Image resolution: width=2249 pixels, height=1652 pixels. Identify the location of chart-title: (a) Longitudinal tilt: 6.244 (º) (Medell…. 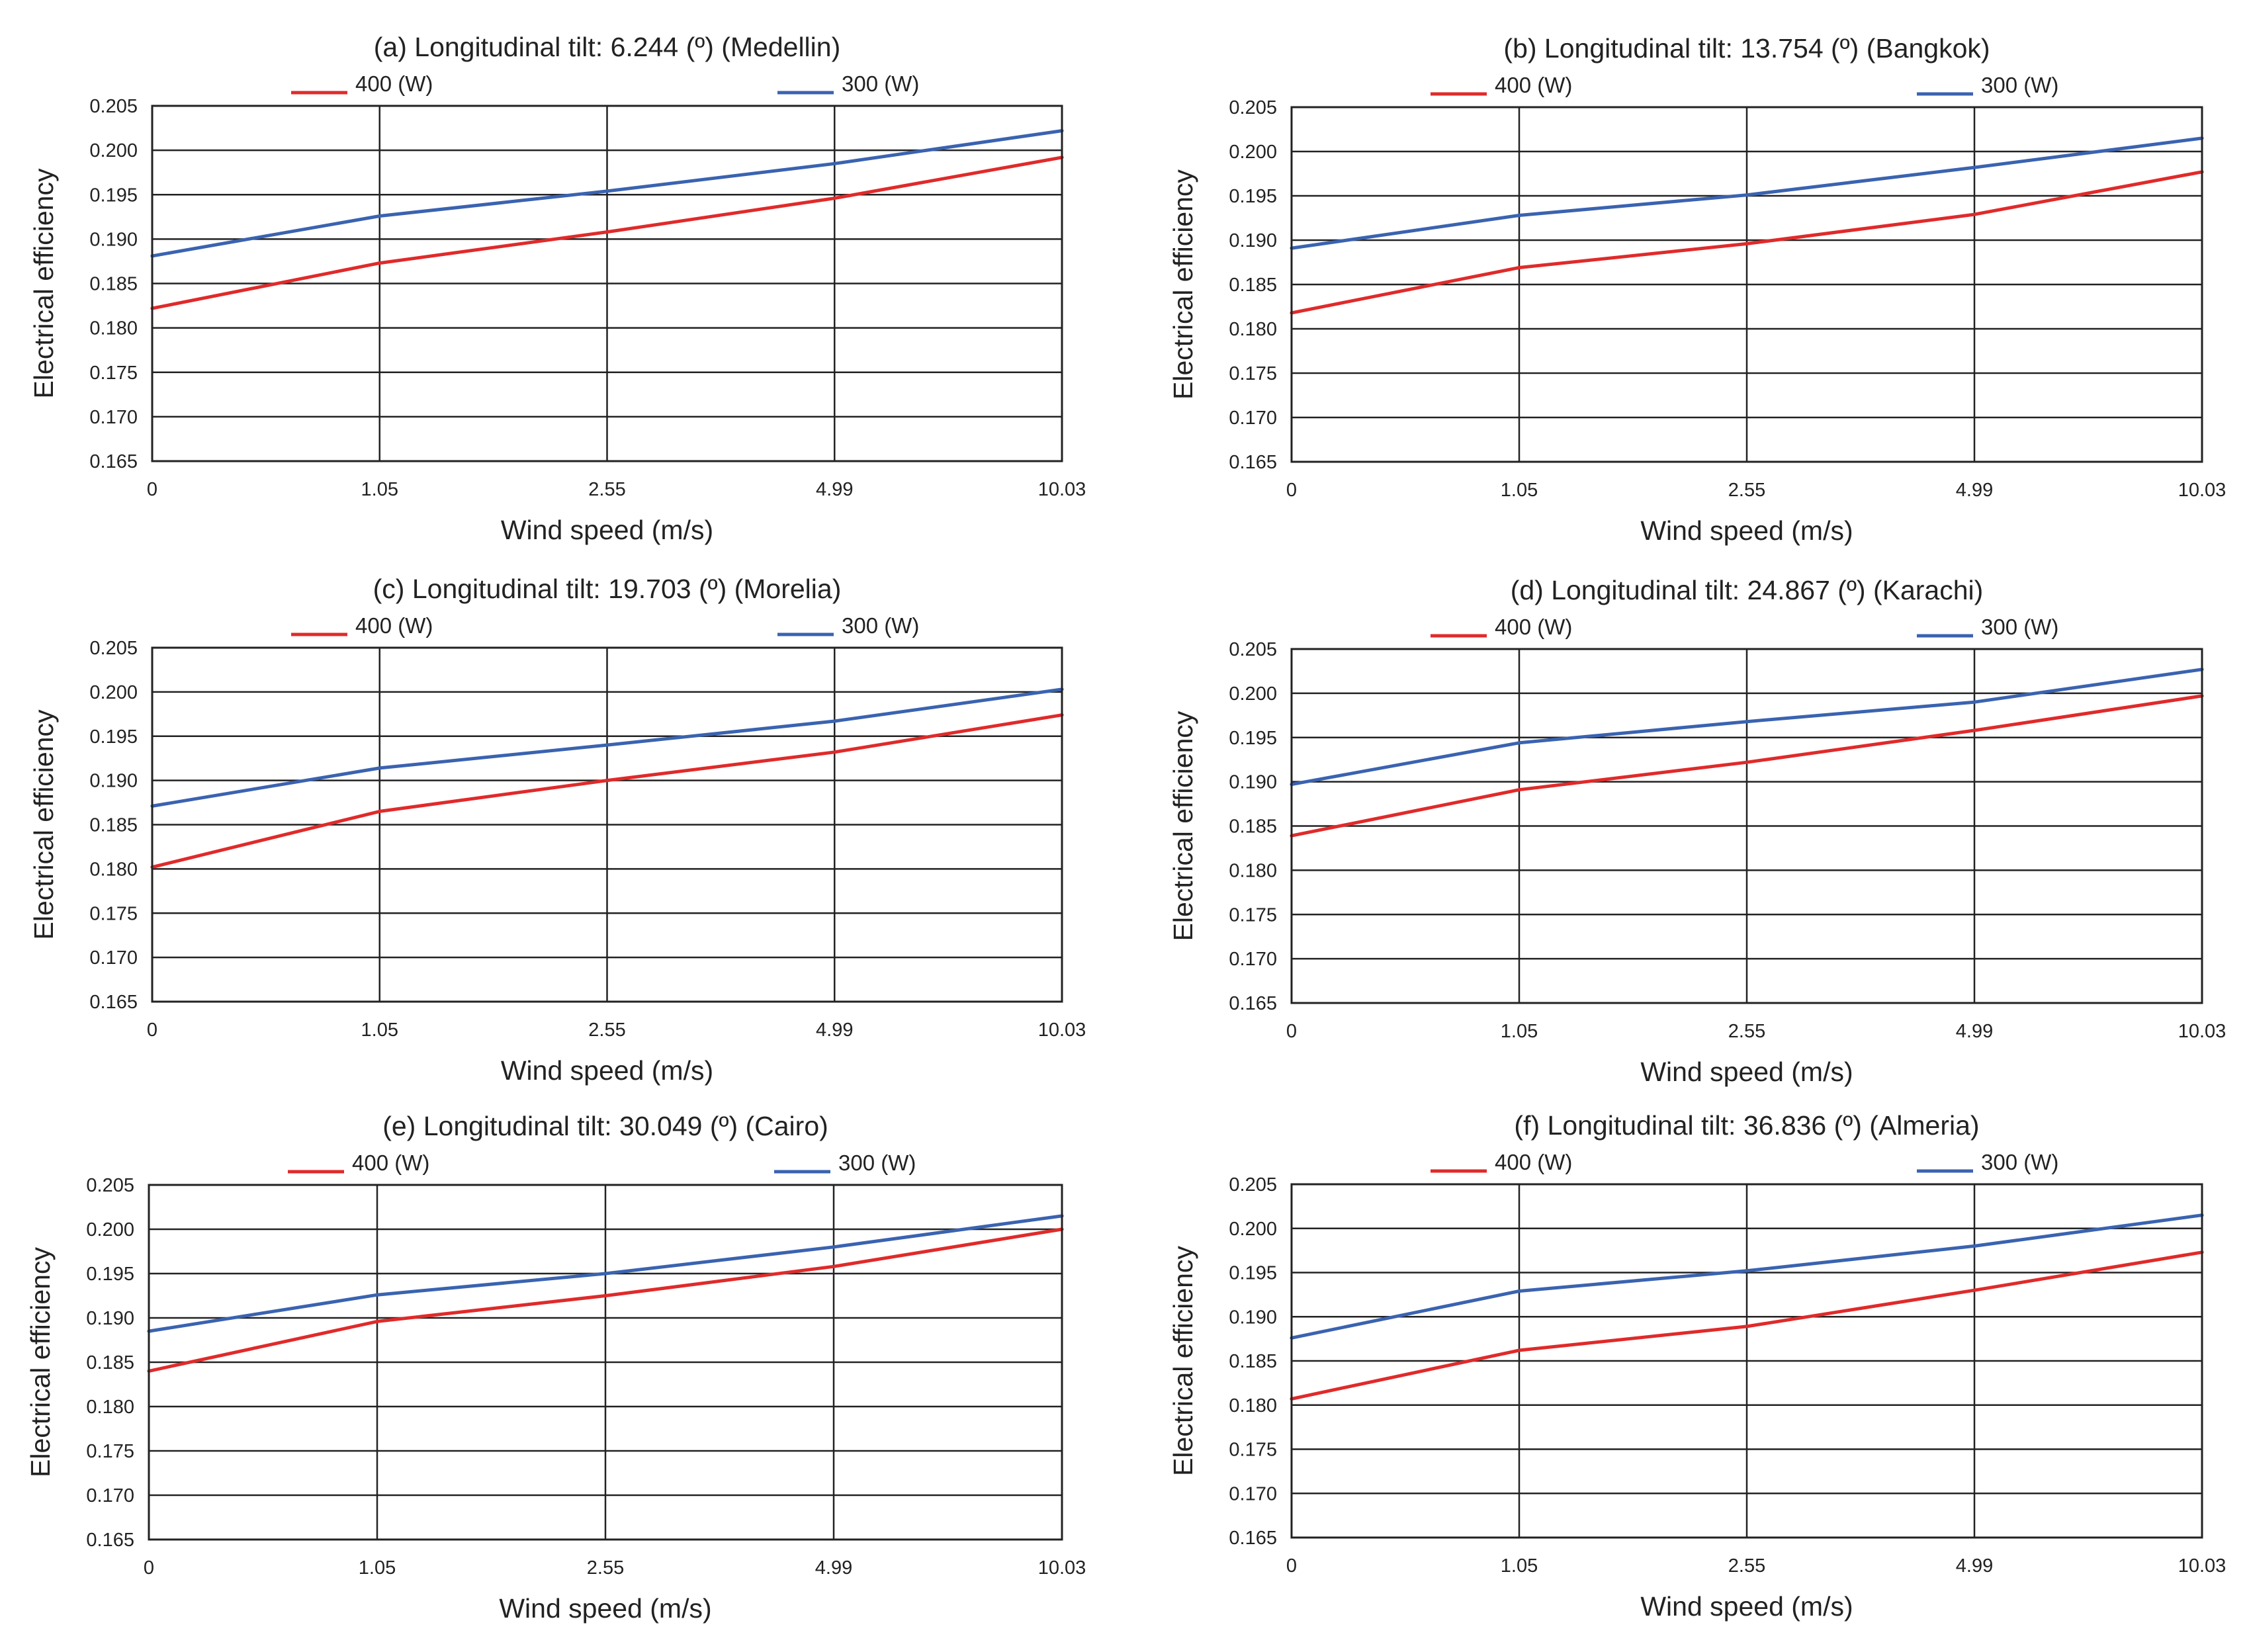
(607, 47).